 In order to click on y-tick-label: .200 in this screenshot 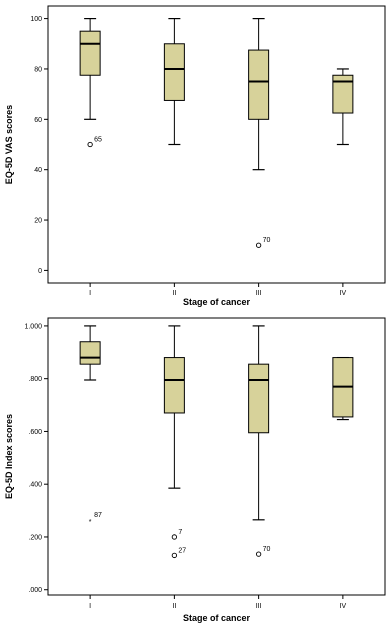, I will do `click(35, 537)`.